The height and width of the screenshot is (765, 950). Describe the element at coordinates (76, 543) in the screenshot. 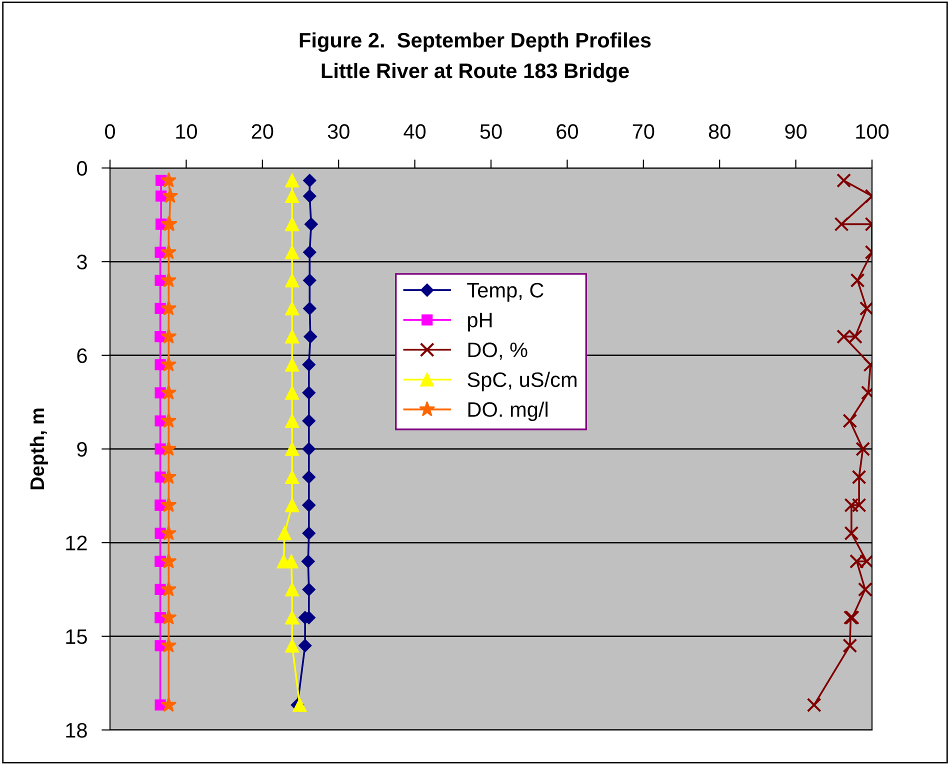

I see `y-tick-label: 12` at that location.